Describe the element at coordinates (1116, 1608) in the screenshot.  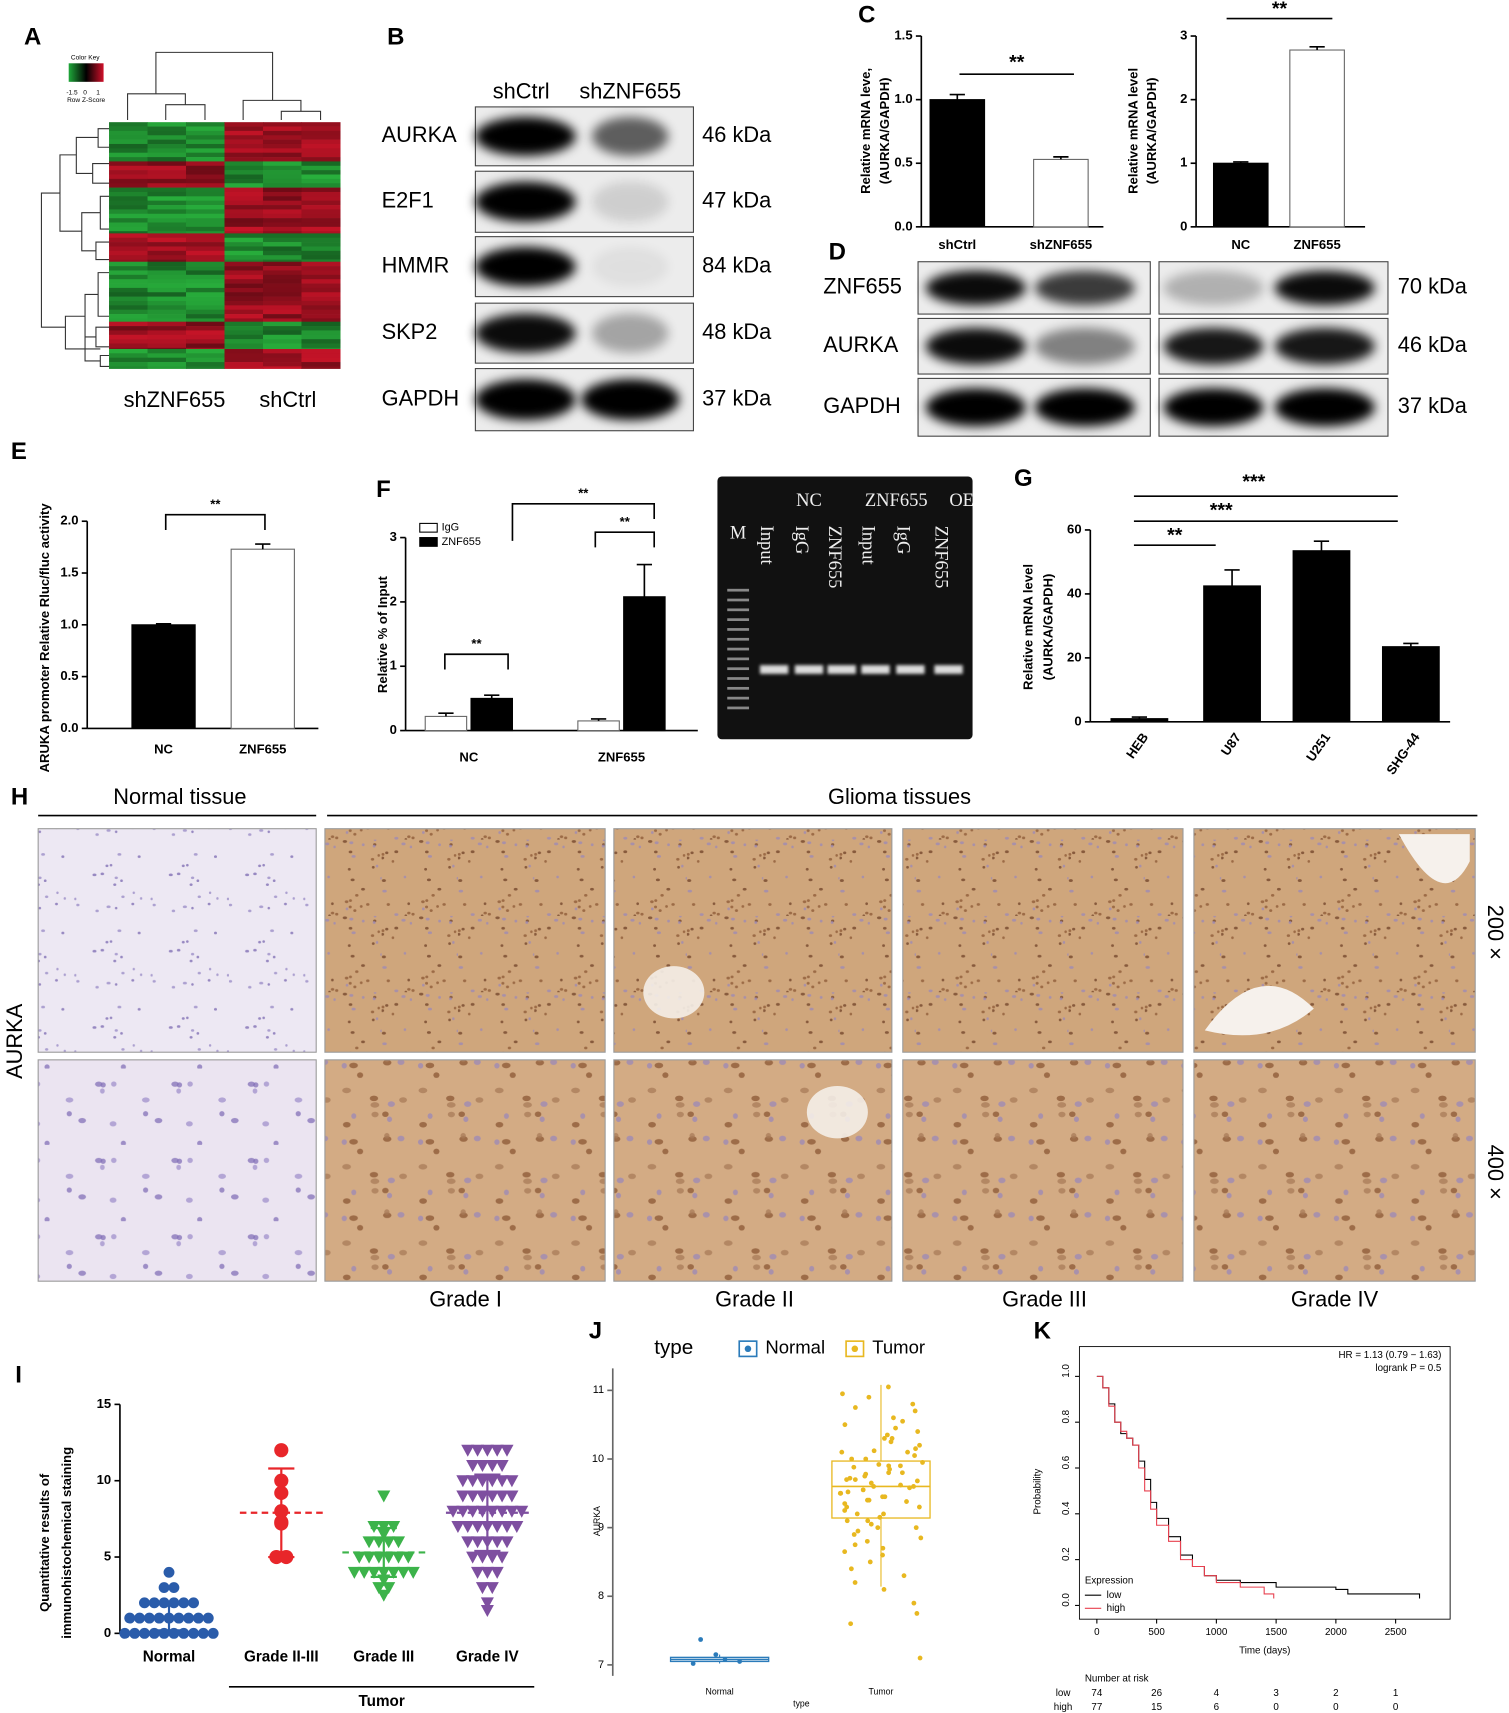
I see `legend-label: high` at that location.